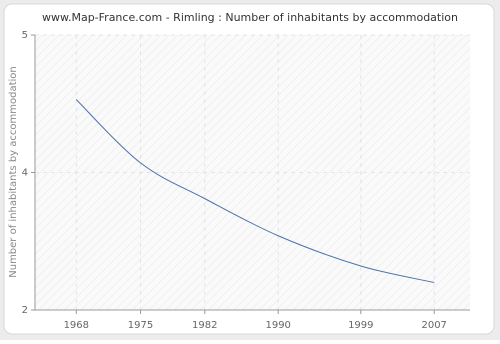  Describe the element at coordinates (25, 35) in the screenshot. I see `y-tick-label: 5` at that location.